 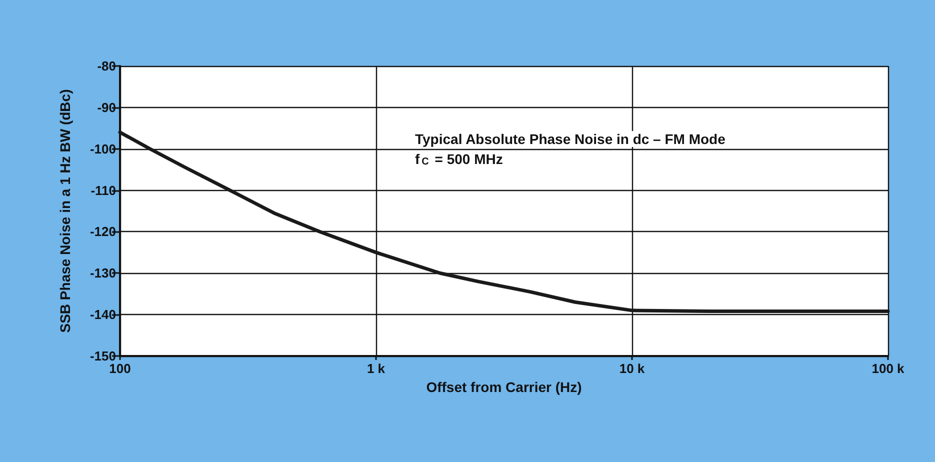 I want to click on y-tick-label: -110, so click(x=103, y=190).